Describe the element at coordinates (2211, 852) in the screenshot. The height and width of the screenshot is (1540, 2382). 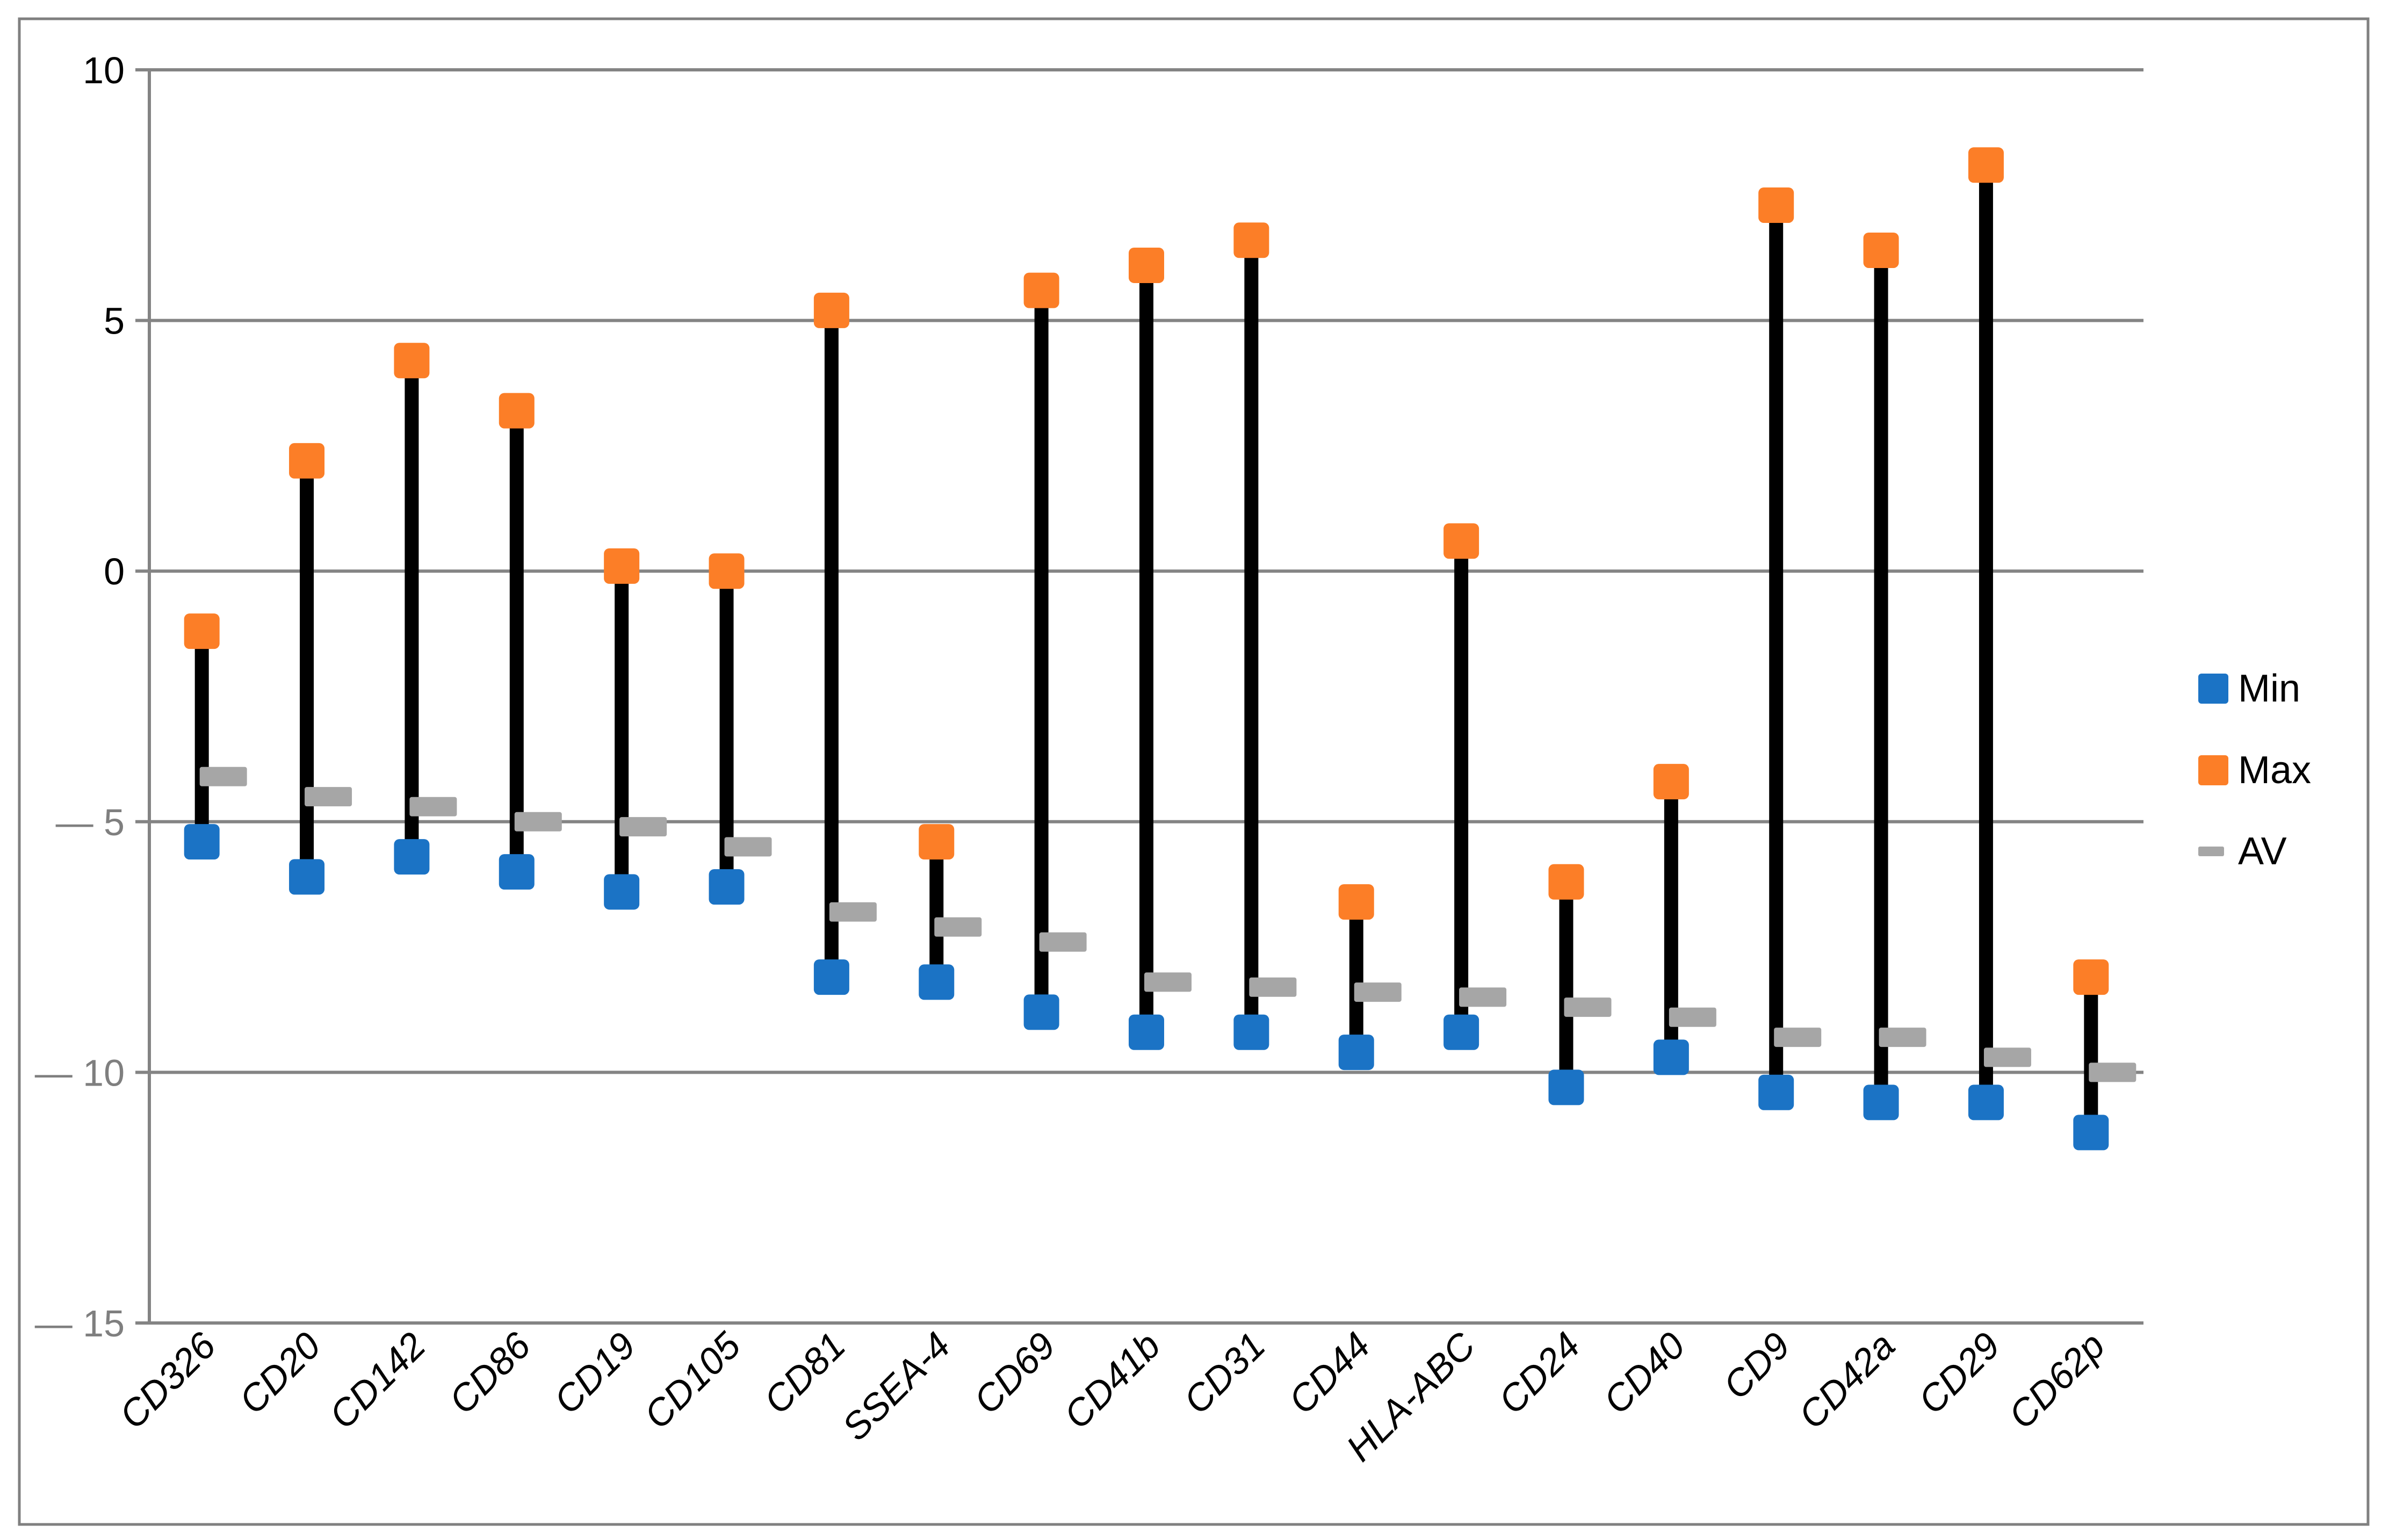
I see `av-swatch` at that location.